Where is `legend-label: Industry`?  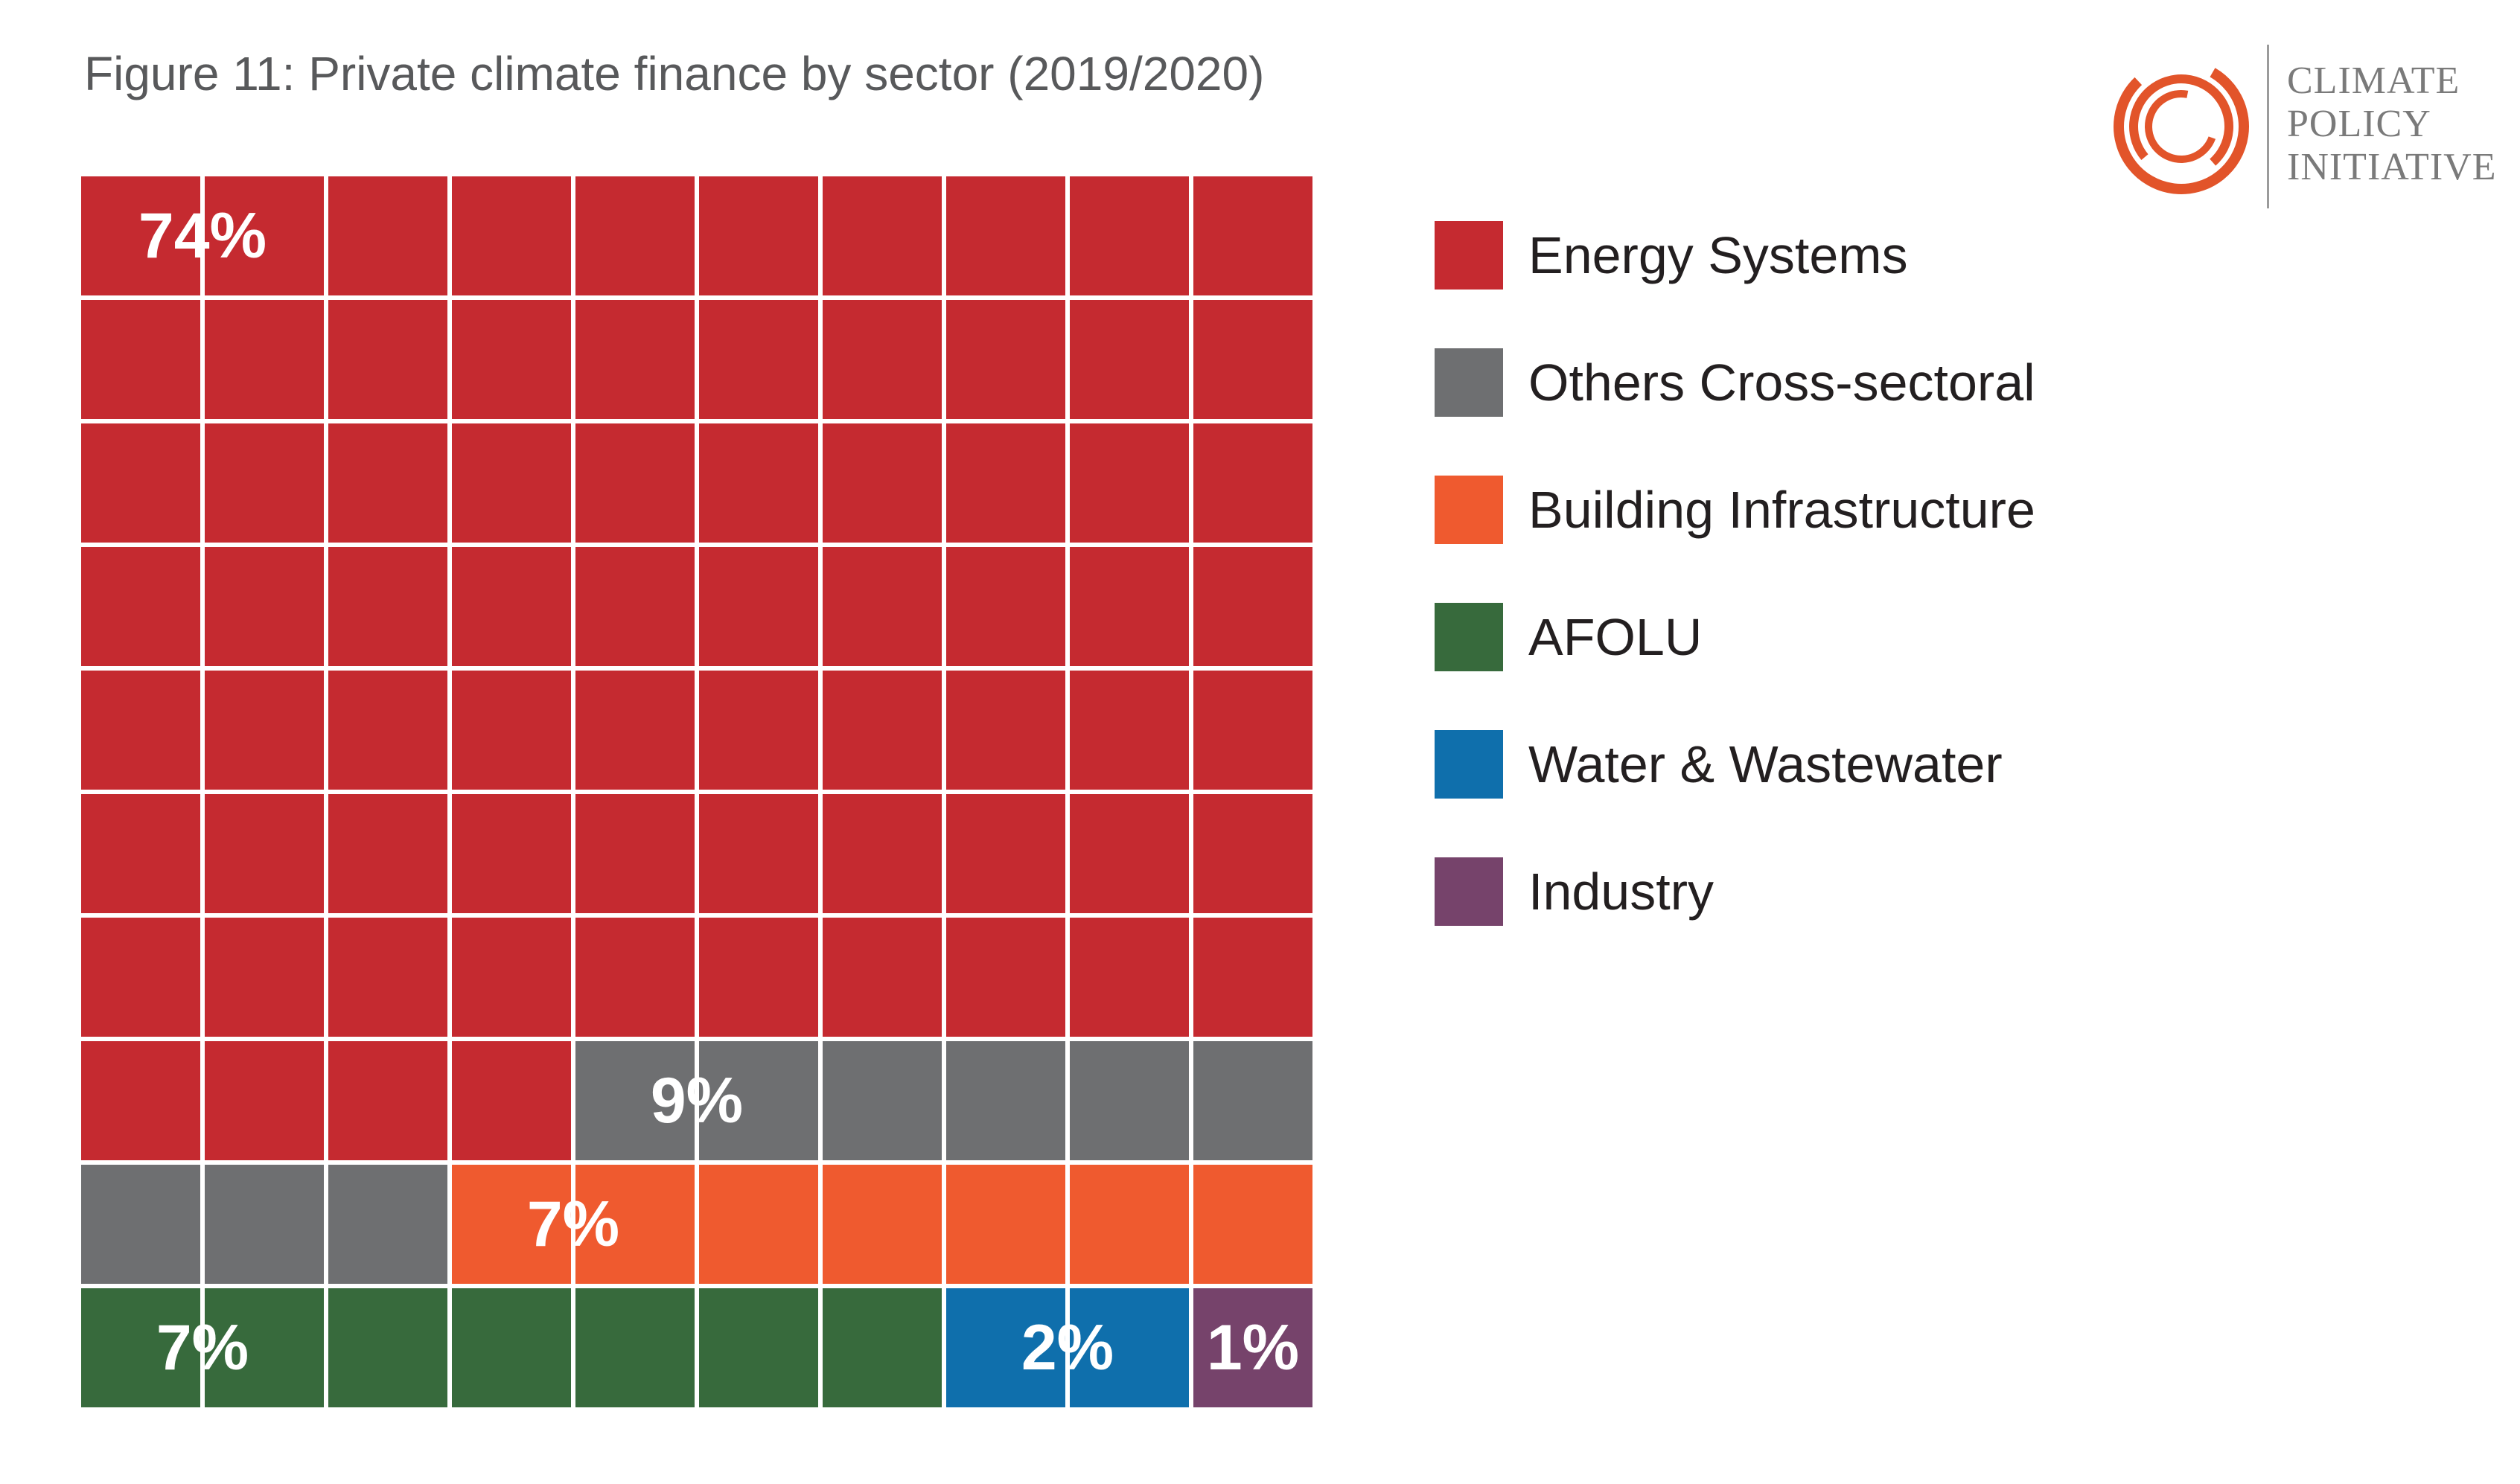
legend-label: Industry is located at coordinates (1621, 892).